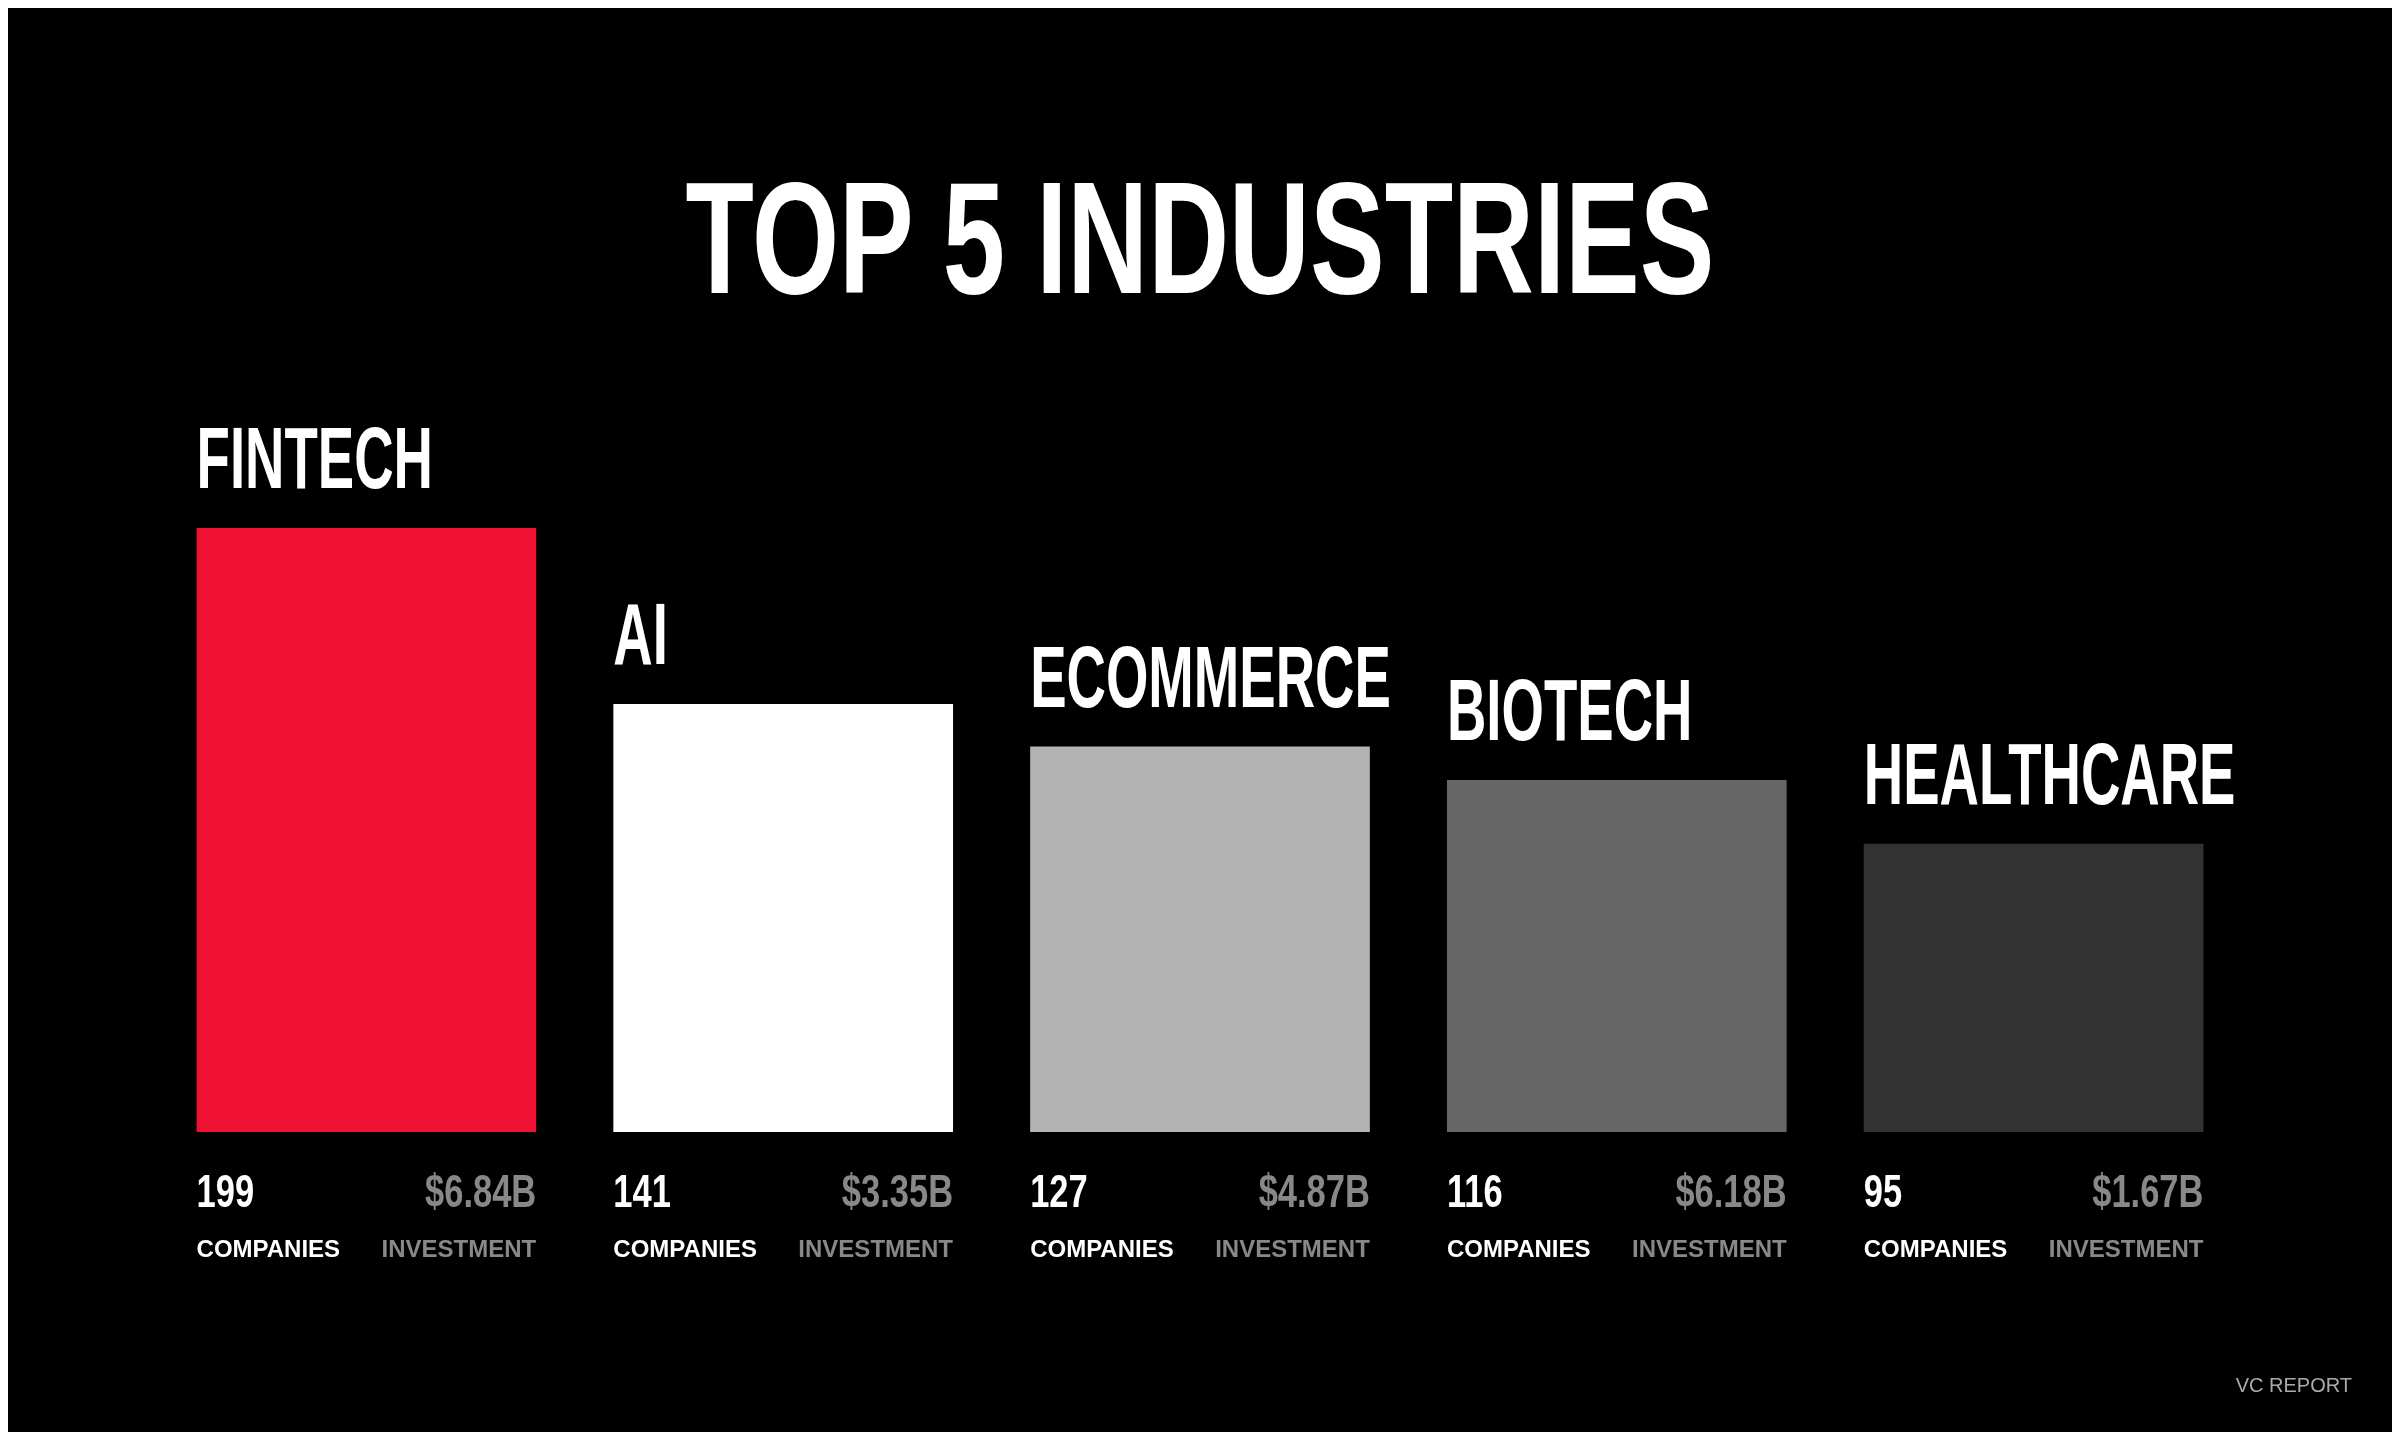 The width and height of the screenshot is (2400, 1440). Describe the element at coordinates (897, 1191) in the screenshot. I see `text: $3.35B` at that location.